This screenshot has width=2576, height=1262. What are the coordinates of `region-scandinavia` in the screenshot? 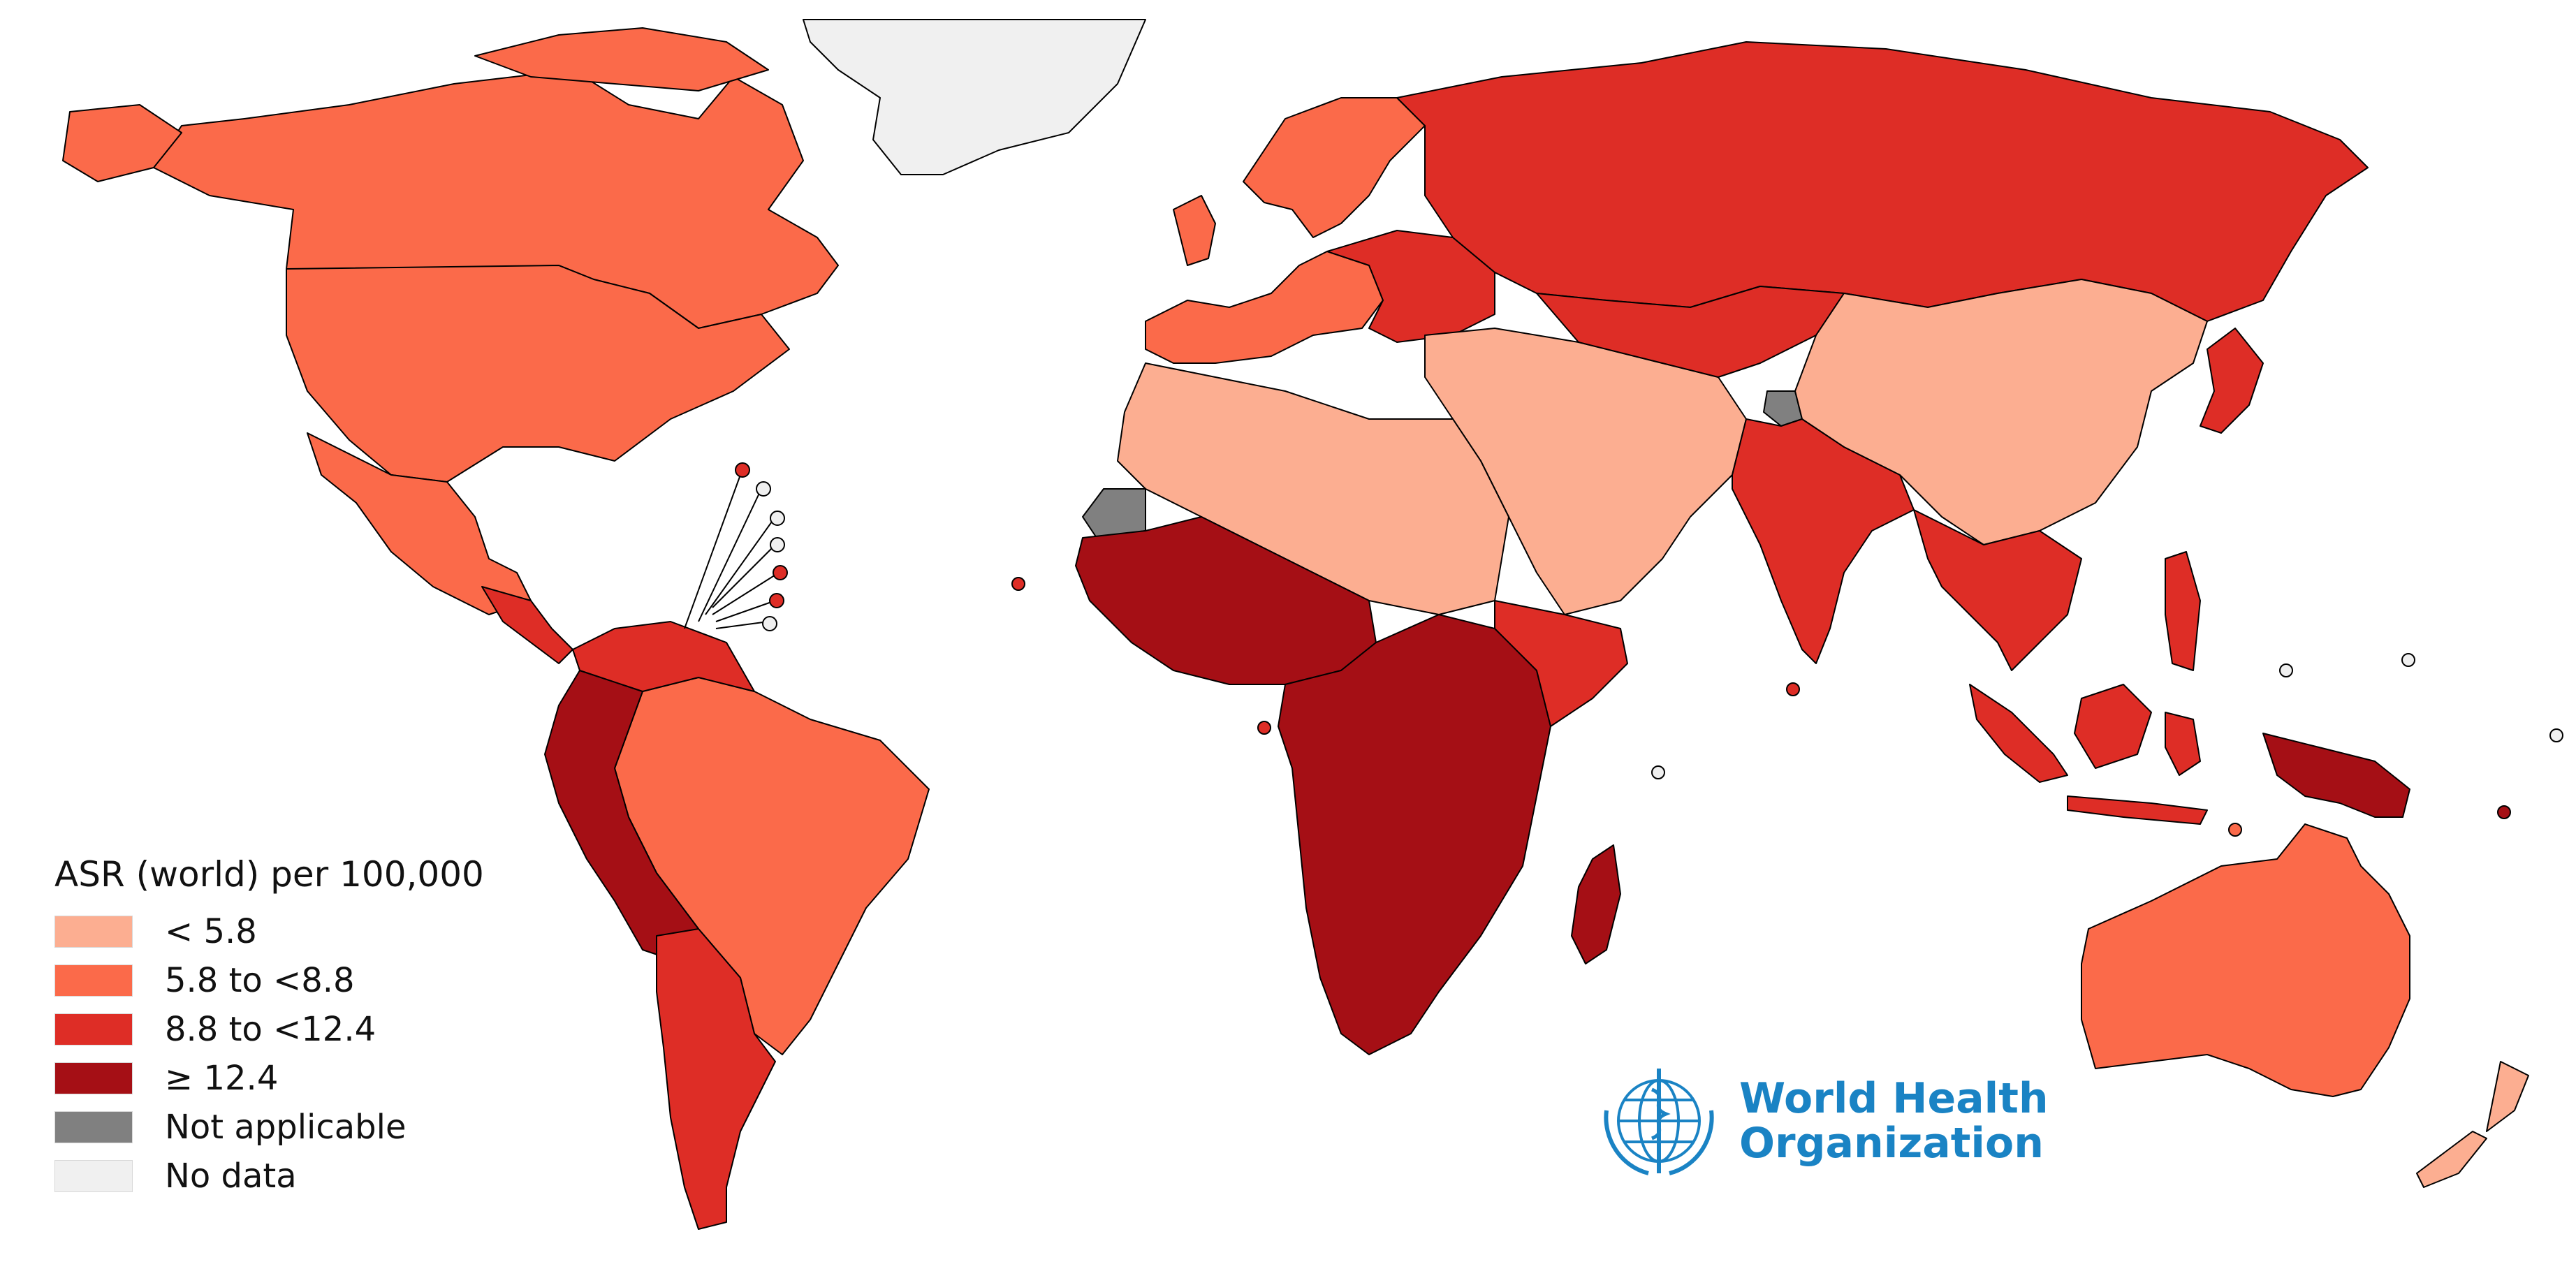 It's located at (1334, 167).